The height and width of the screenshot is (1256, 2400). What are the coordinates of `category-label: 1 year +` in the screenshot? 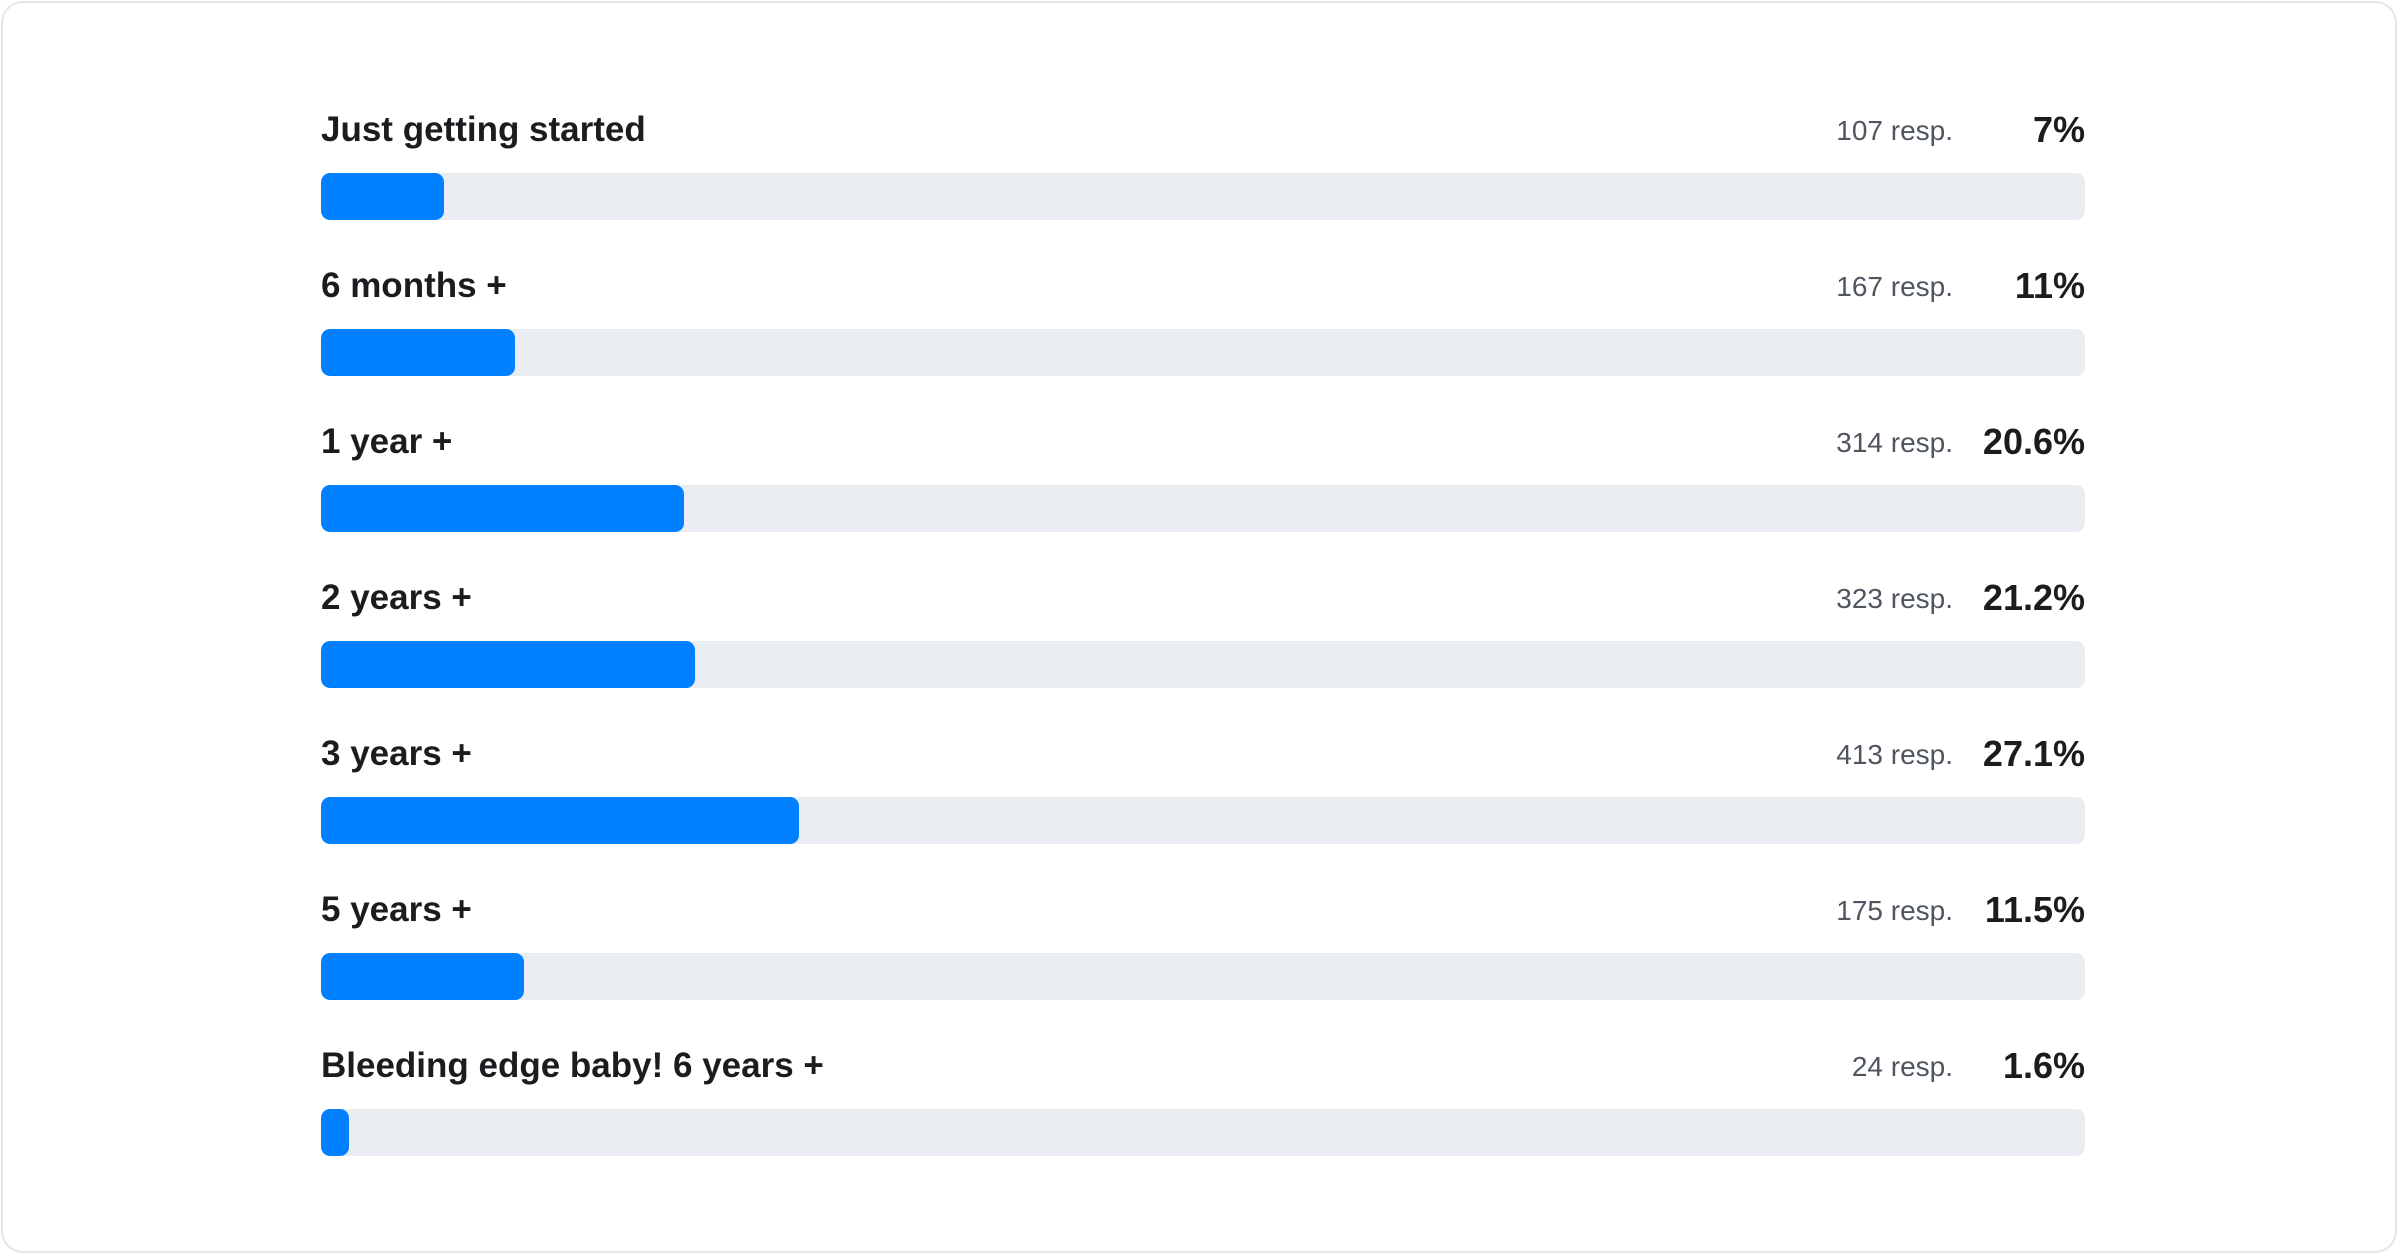 It's located at (387, 441).